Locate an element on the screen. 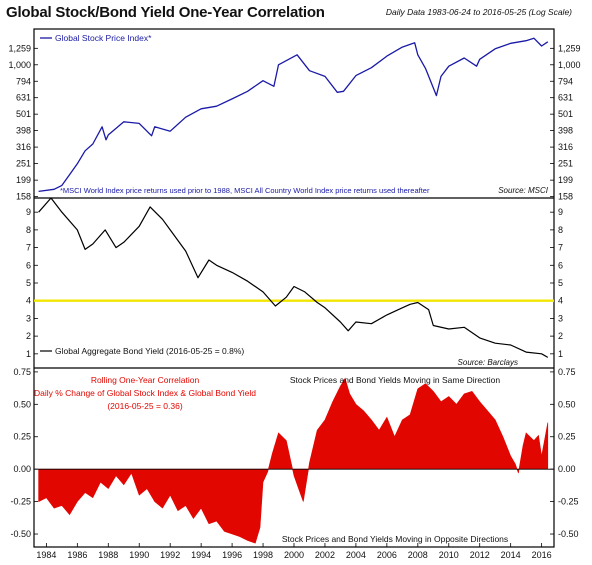 The width and height of the screenshot is (592, 565). y-tick-label-left: 2 is located at coordinates (28, 336).